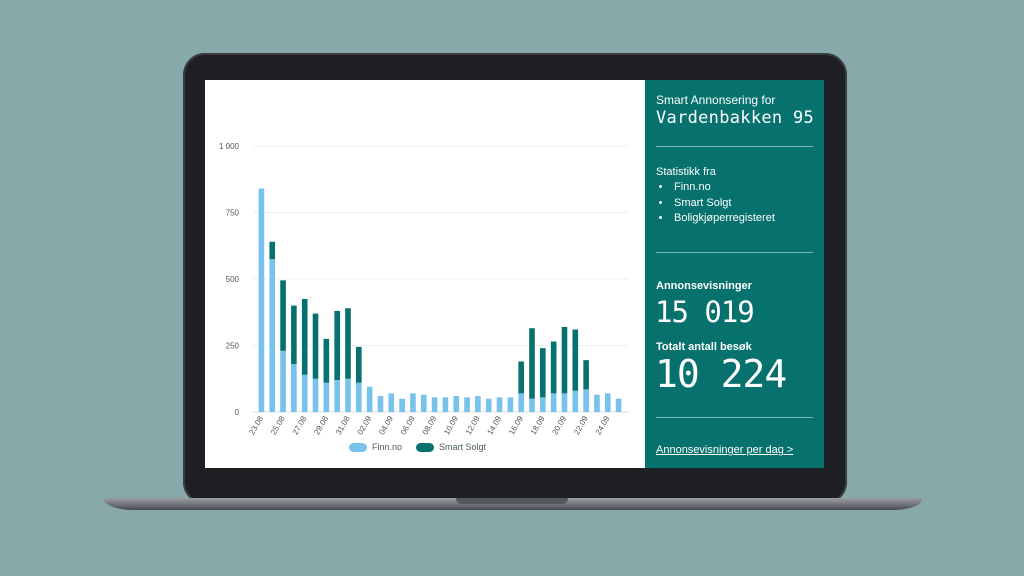 This screenshot has width=1024, height=576. I want to click on x-tick-label: 23.08, so click(256, 425).